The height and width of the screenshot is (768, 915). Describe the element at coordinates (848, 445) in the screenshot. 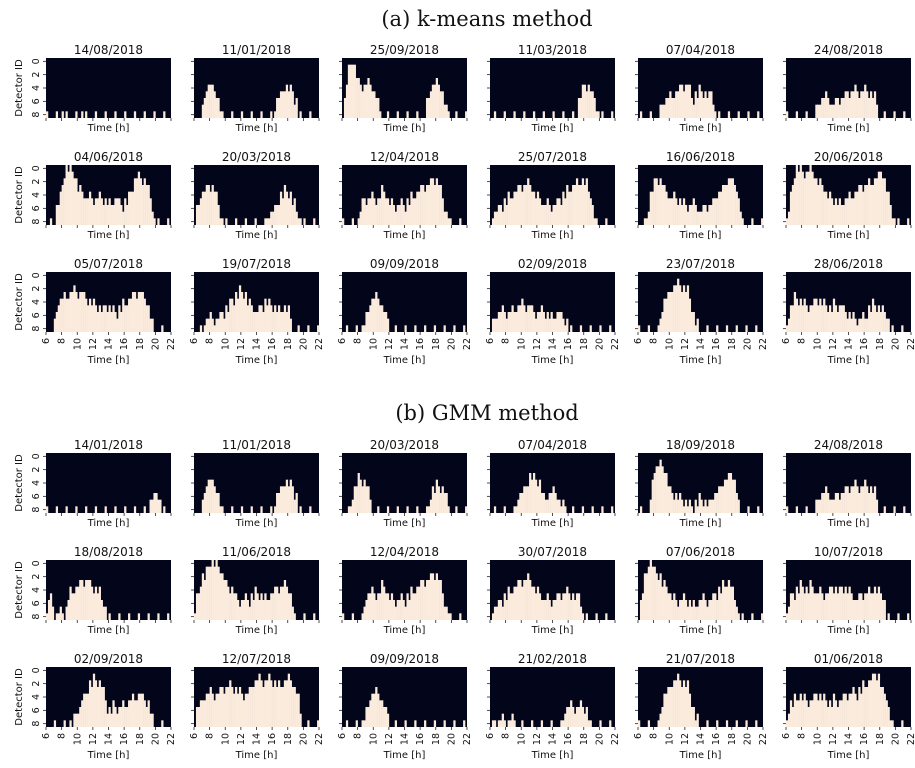

I see `panel-title: 24/08/2018` at that location.